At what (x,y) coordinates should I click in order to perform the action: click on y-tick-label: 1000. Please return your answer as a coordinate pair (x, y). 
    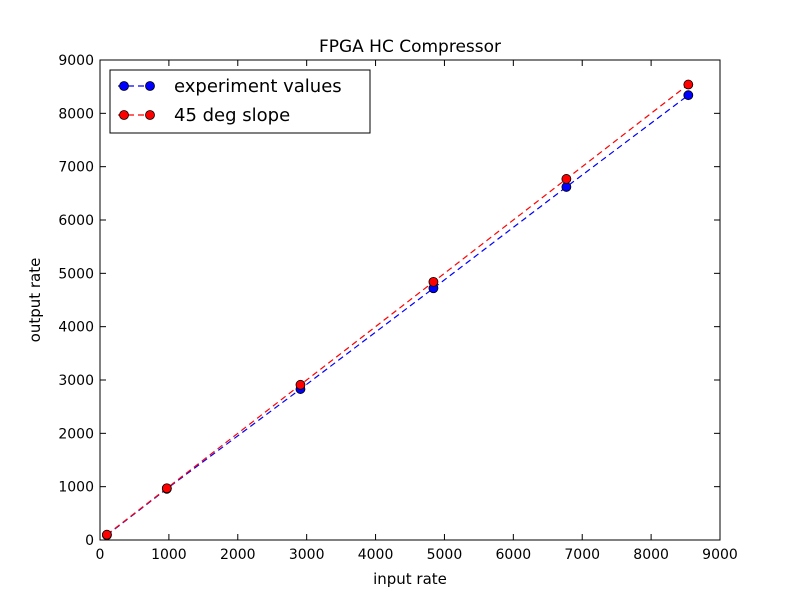
    Looking at the image, I should click on (76, 488).